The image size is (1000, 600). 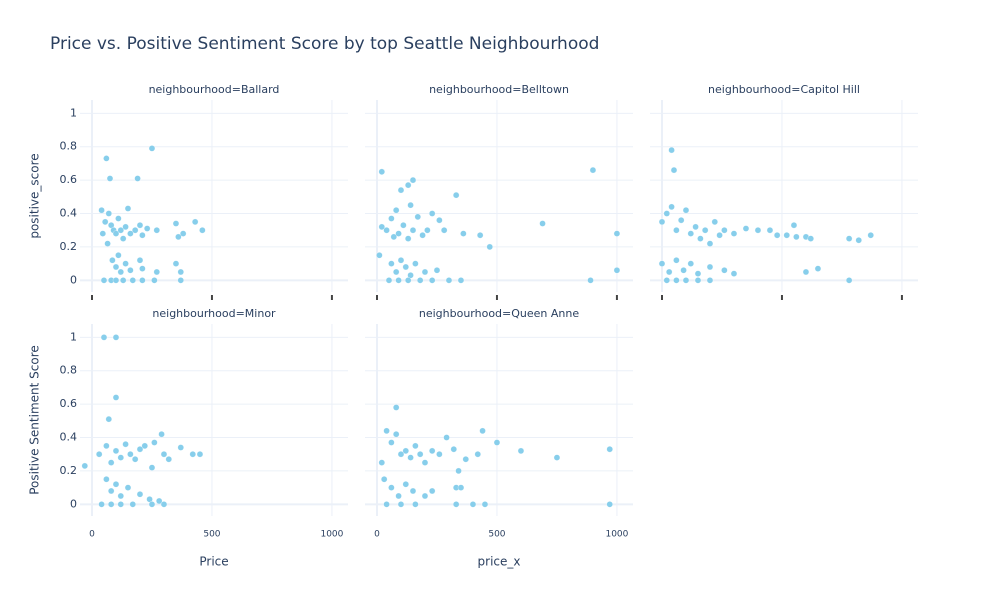 What do you see at coordinates (499, 562) in the screenshot?
I see `x-axis-label: price_x` at bounding box center [499, 562].